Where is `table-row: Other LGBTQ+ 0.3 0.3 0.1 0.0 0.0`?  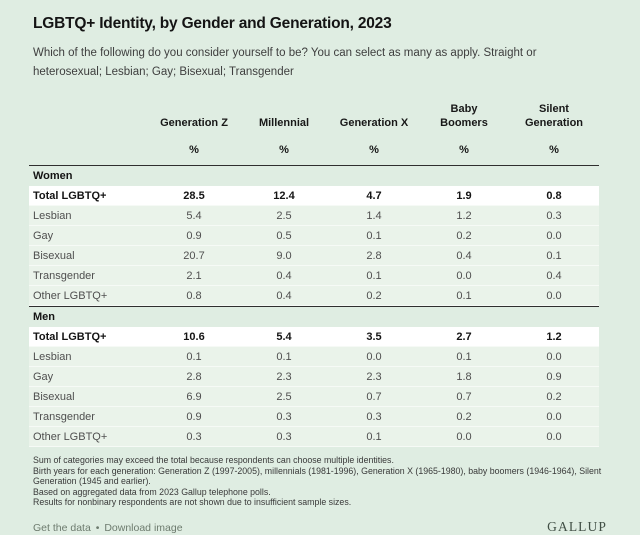
table-row: Other LGBTQ+ 0.3 0.3 0.1 0.0 0.0 is located at coordinates (314, 437).